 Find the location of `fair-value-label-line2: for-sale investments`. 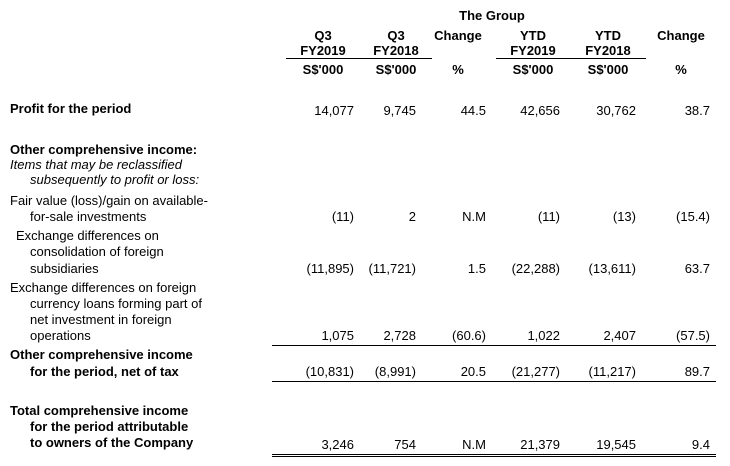

fair-value-label-line2: for-sale investments is located at coordinates (88, 216).